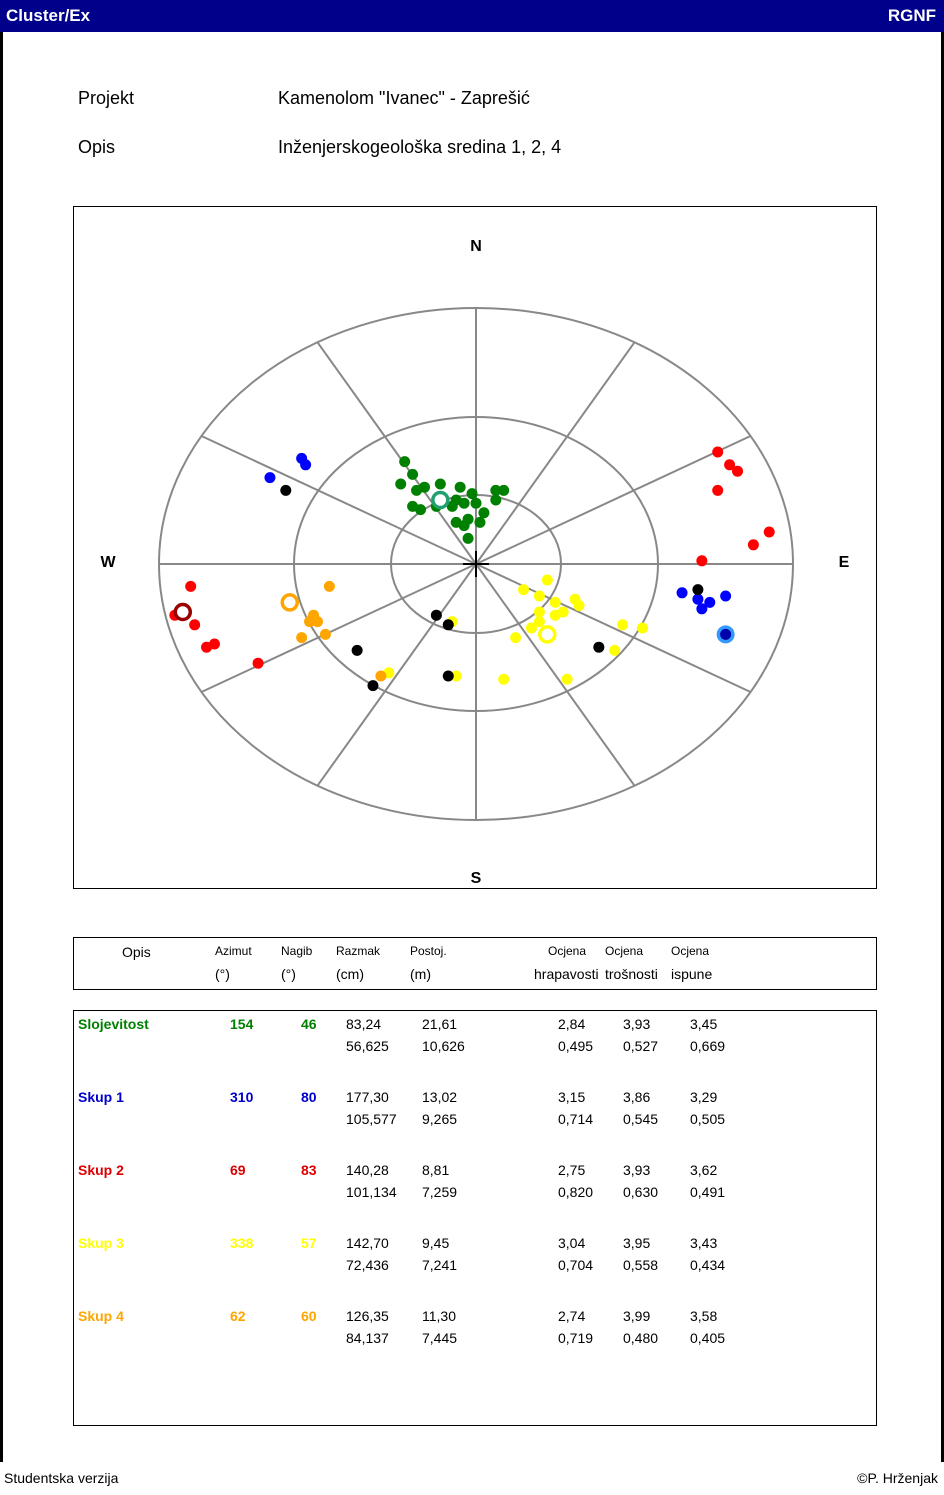  I want to click on row-hrap-stdev: 0,704, so click(576, 1265).